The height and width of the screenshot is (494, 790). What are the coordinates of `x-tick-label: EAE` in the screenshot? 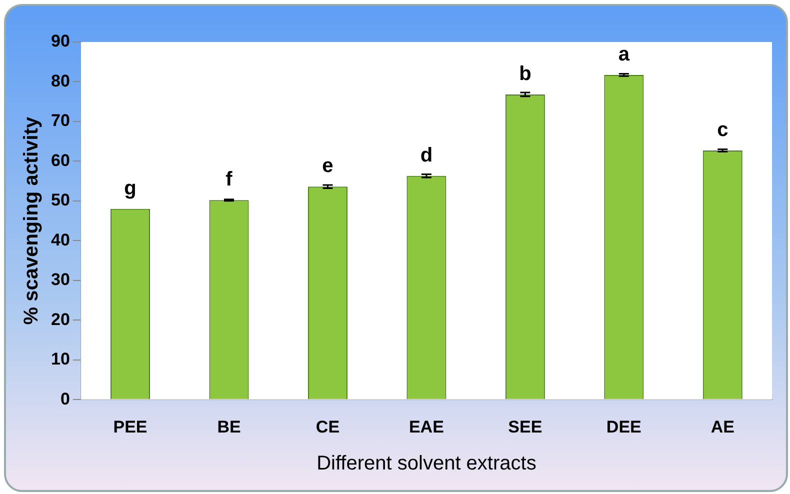 It's located at (426, 426).